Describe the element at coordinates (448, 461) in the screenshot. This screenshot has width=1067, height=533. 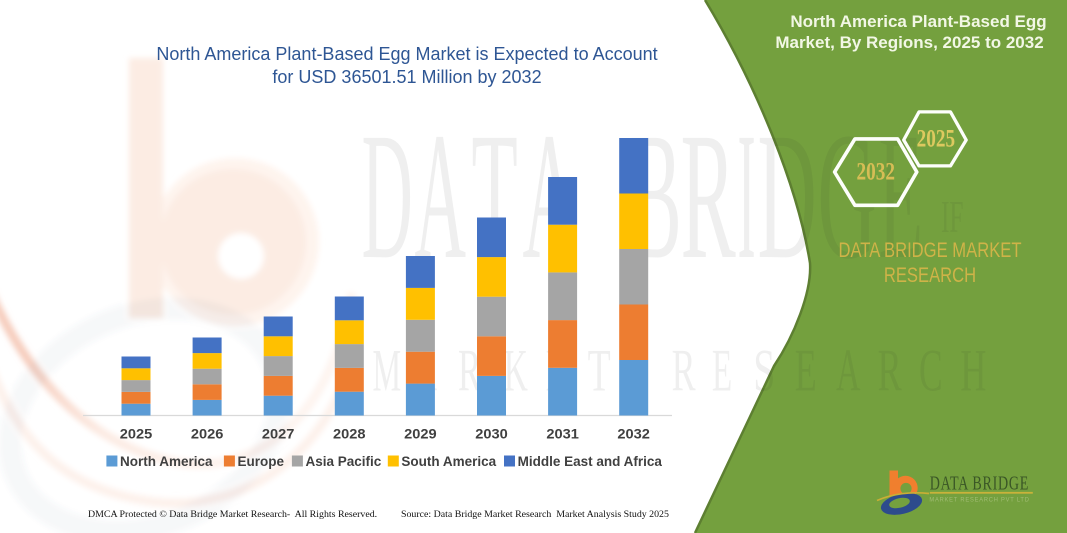
I see `svg-text: South America` at that location.